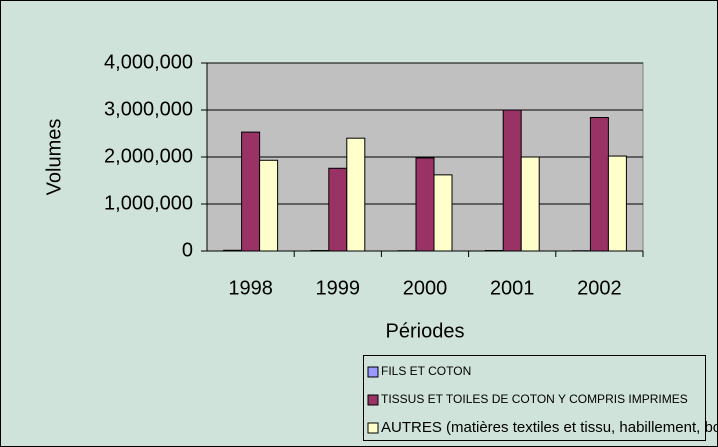 The image size is (718, 447). I want to click on x-tick-label: 1999, so click(338, 288).